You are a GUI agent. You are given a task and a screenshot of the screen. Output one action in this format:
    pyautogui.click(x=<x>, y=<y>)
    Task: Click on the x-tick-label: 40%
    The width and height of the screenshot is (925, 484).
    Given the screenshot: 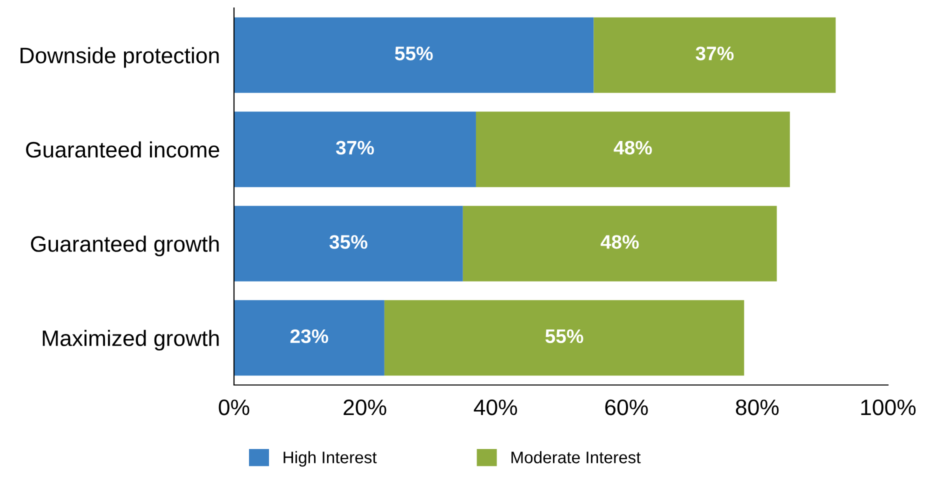 What is the action you would take?
    pyautogui.click(x=496, y=407)
    